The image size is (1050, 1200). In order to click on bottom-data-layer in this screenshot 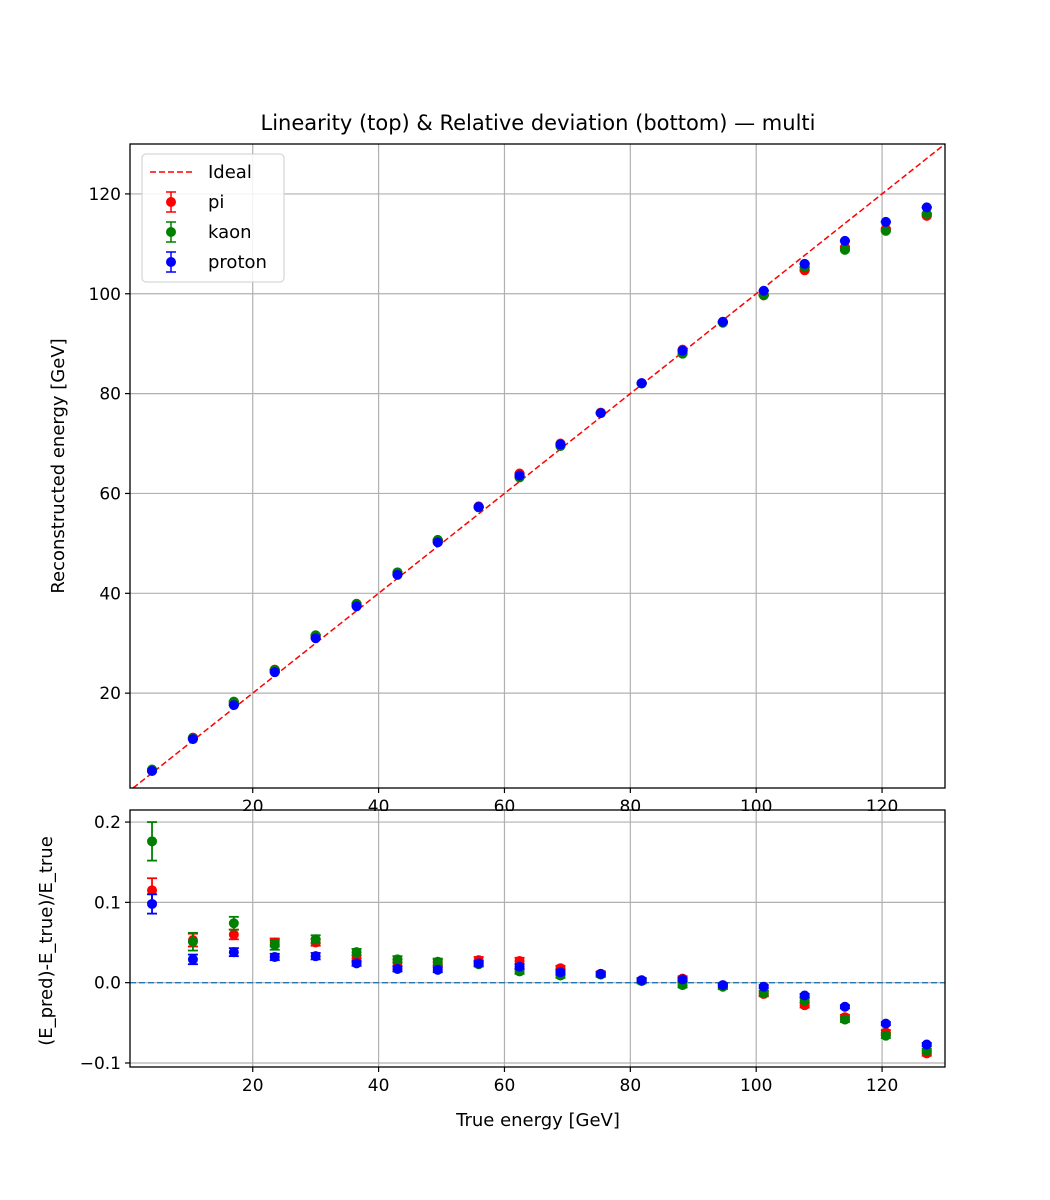, I will do `click(539, 940)`.